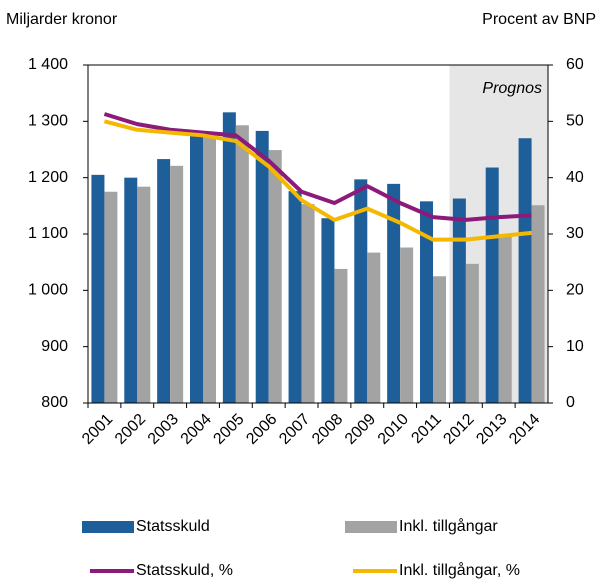  Describe the element at coordinates (539, 19) in the screenshot. I see `y2-axis-label: Procent av BNP` at that location.